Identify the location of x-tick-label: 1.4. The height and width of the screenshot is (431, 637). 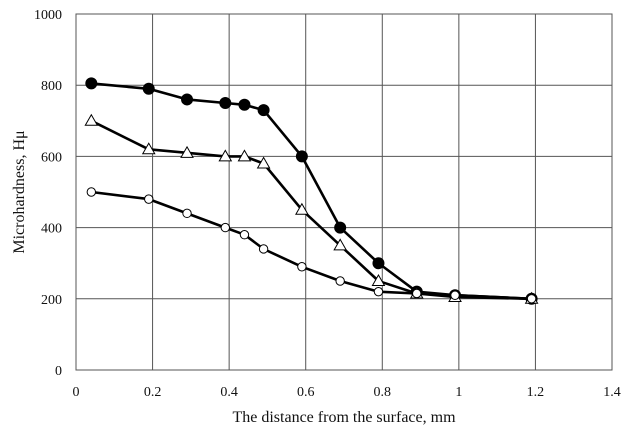
(612, 392).